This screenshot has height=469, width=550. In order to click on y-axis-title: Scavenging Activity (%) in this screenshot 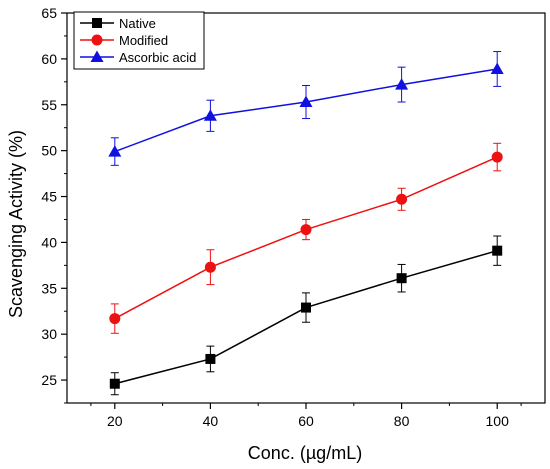, I will do `click(16, 224)`.